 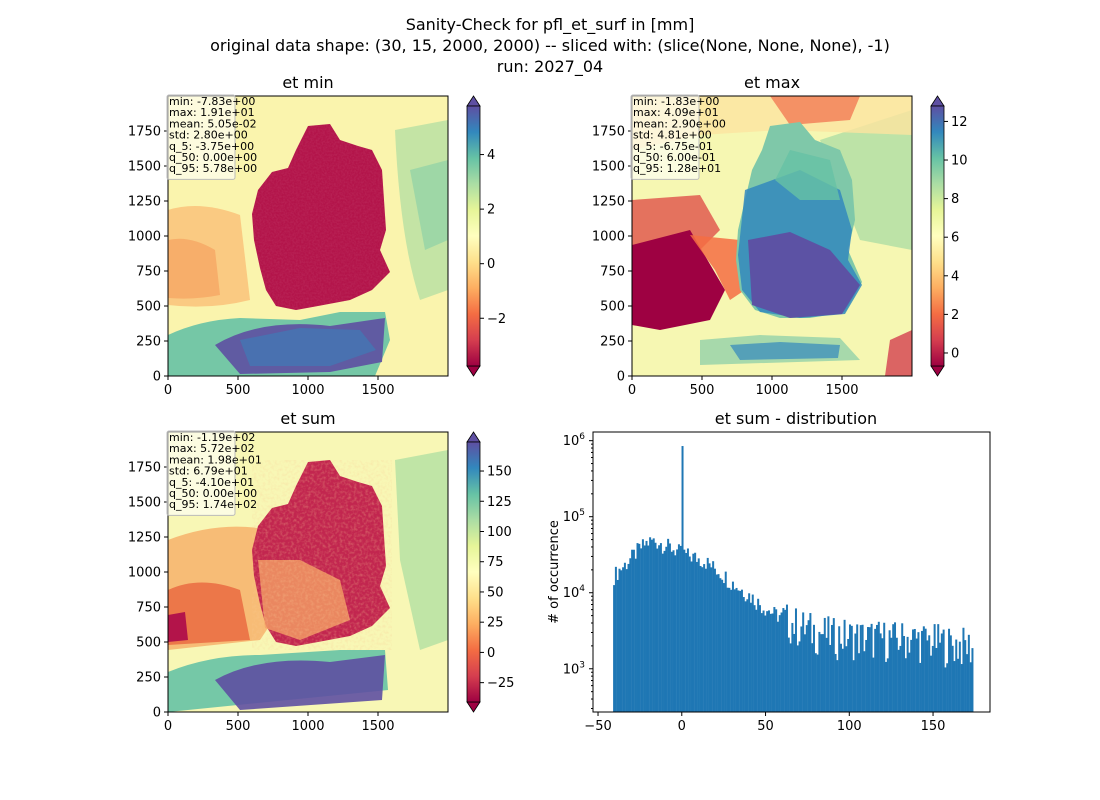 What do you see at coordinates (213, 123) in the screenshot?
I see `stats-line: mean: 5.05e-02` at bounding box center [213, 123].